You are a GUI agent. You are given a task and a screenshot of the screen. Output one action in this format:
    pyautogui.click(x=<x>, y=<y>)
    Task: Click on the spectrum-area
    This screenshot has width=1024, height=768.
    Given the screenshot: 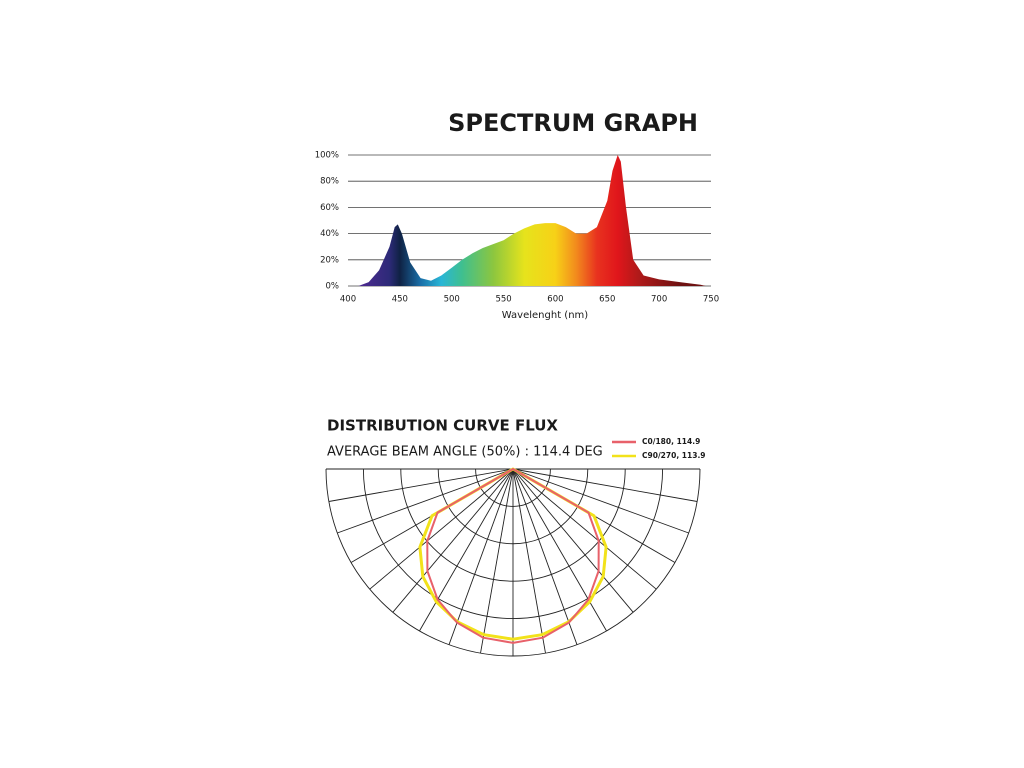 What is the action you would take?
    pyautogui.click(x=532, y=220)
    